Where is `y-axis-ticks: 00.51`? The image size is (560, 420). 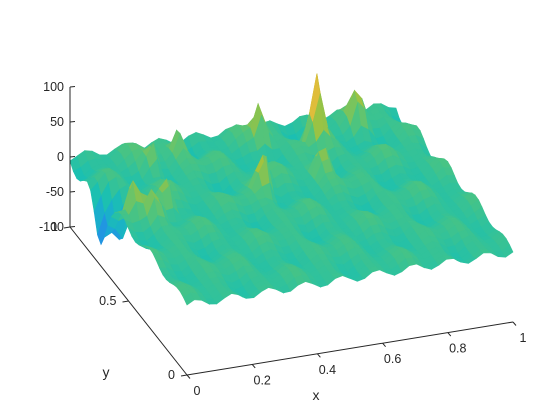
y-axis-ticks: 00.51 is located at coordinates (119, 301).